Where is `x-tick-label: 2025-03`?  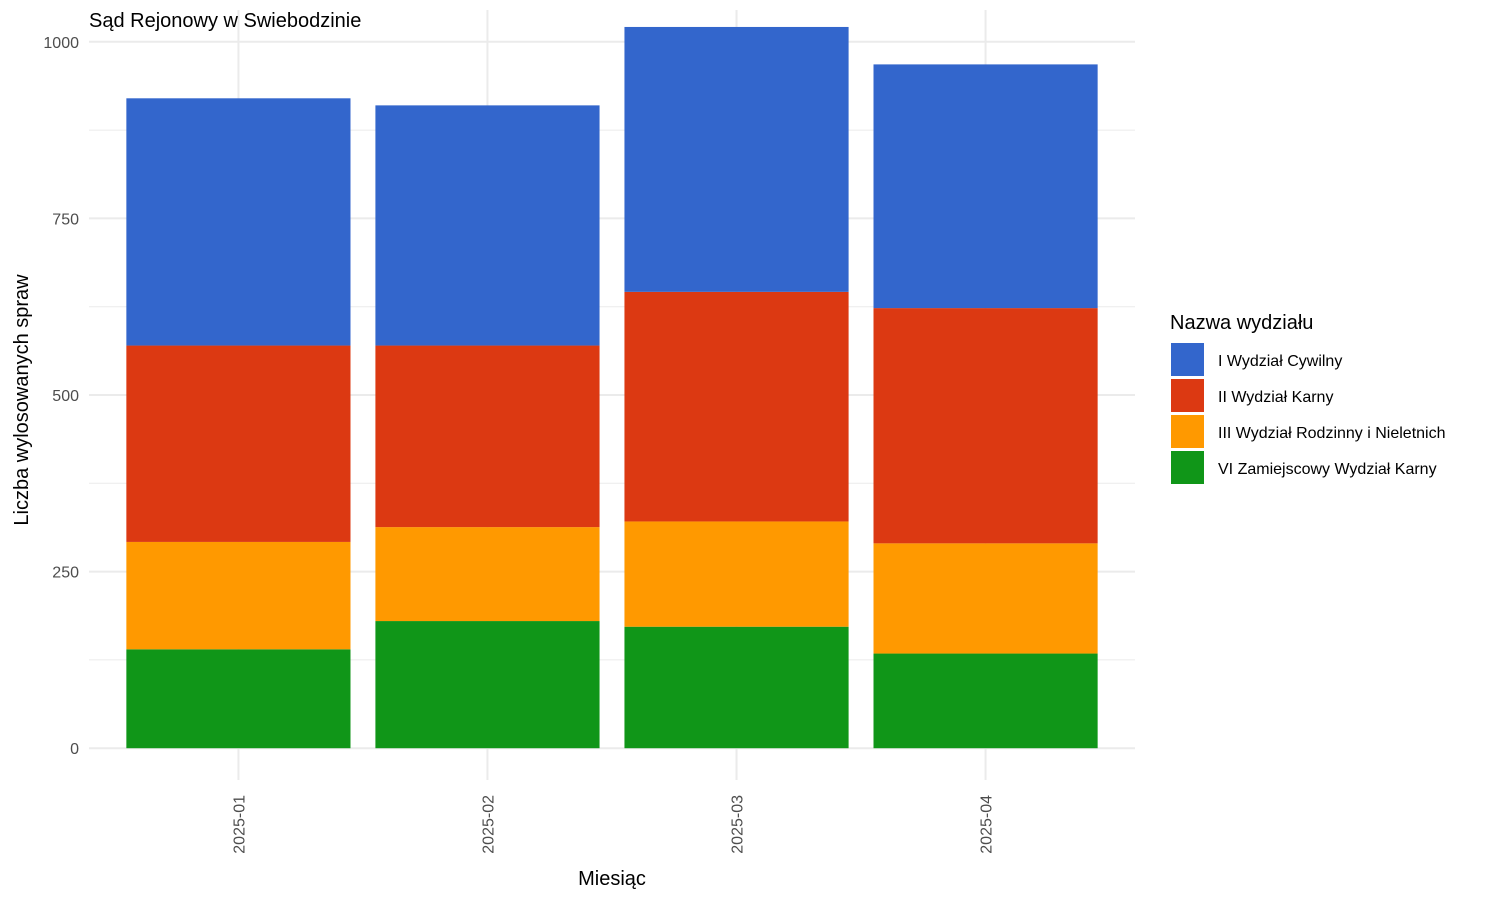 x-tick-label: 2025-03 is located at coordinates (738, 824).